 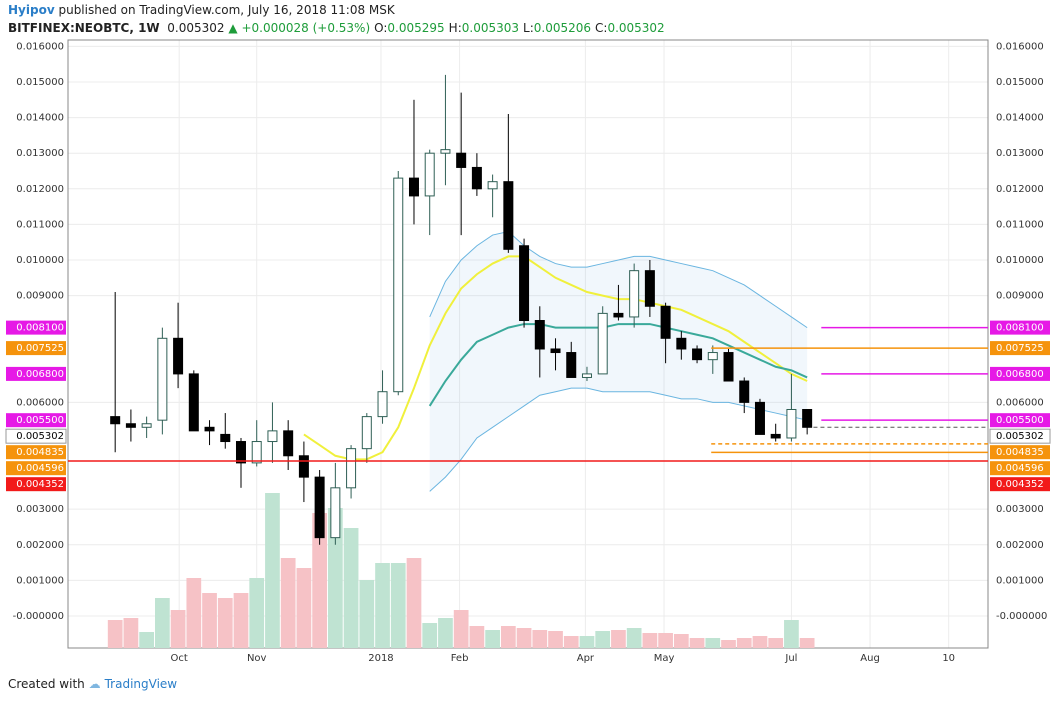 What do you see at coordinates (179, 658) in the screenshot?
I see `x-tick-label: Oct` at bounding box center [179, 658].